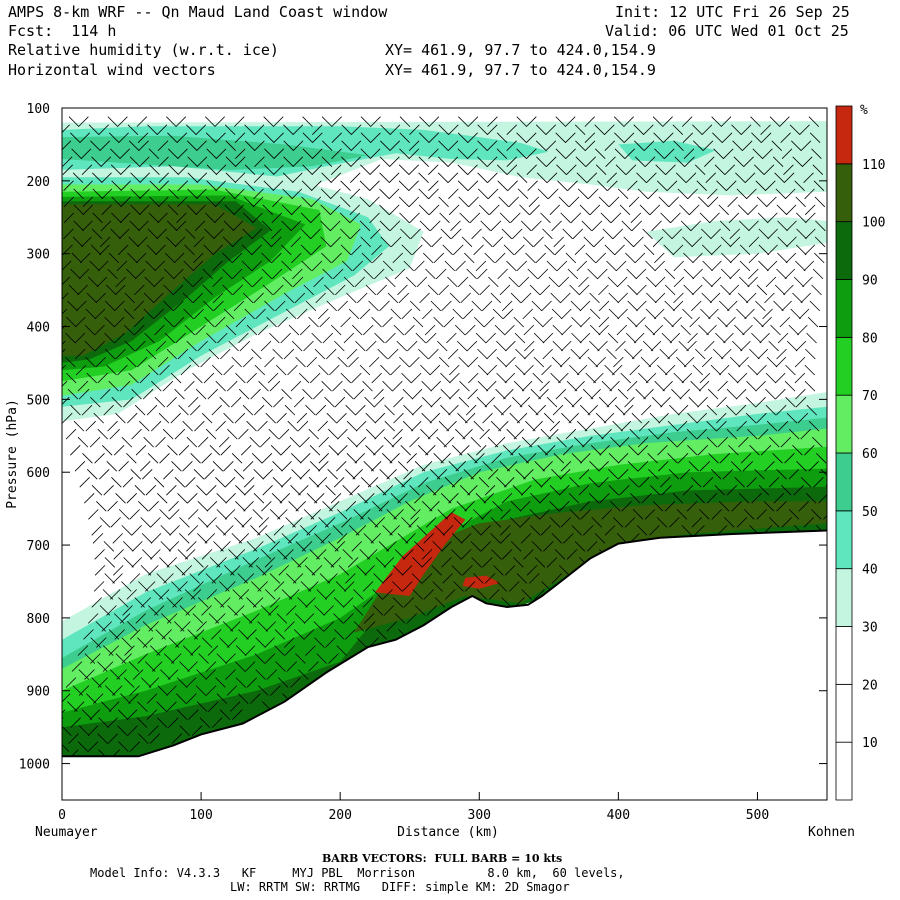 The height and width of the screenshot is (900, 900). Describe the element at coordinates (200, 815) in the screenshot. I see `x-tick-label: 100` at that location.